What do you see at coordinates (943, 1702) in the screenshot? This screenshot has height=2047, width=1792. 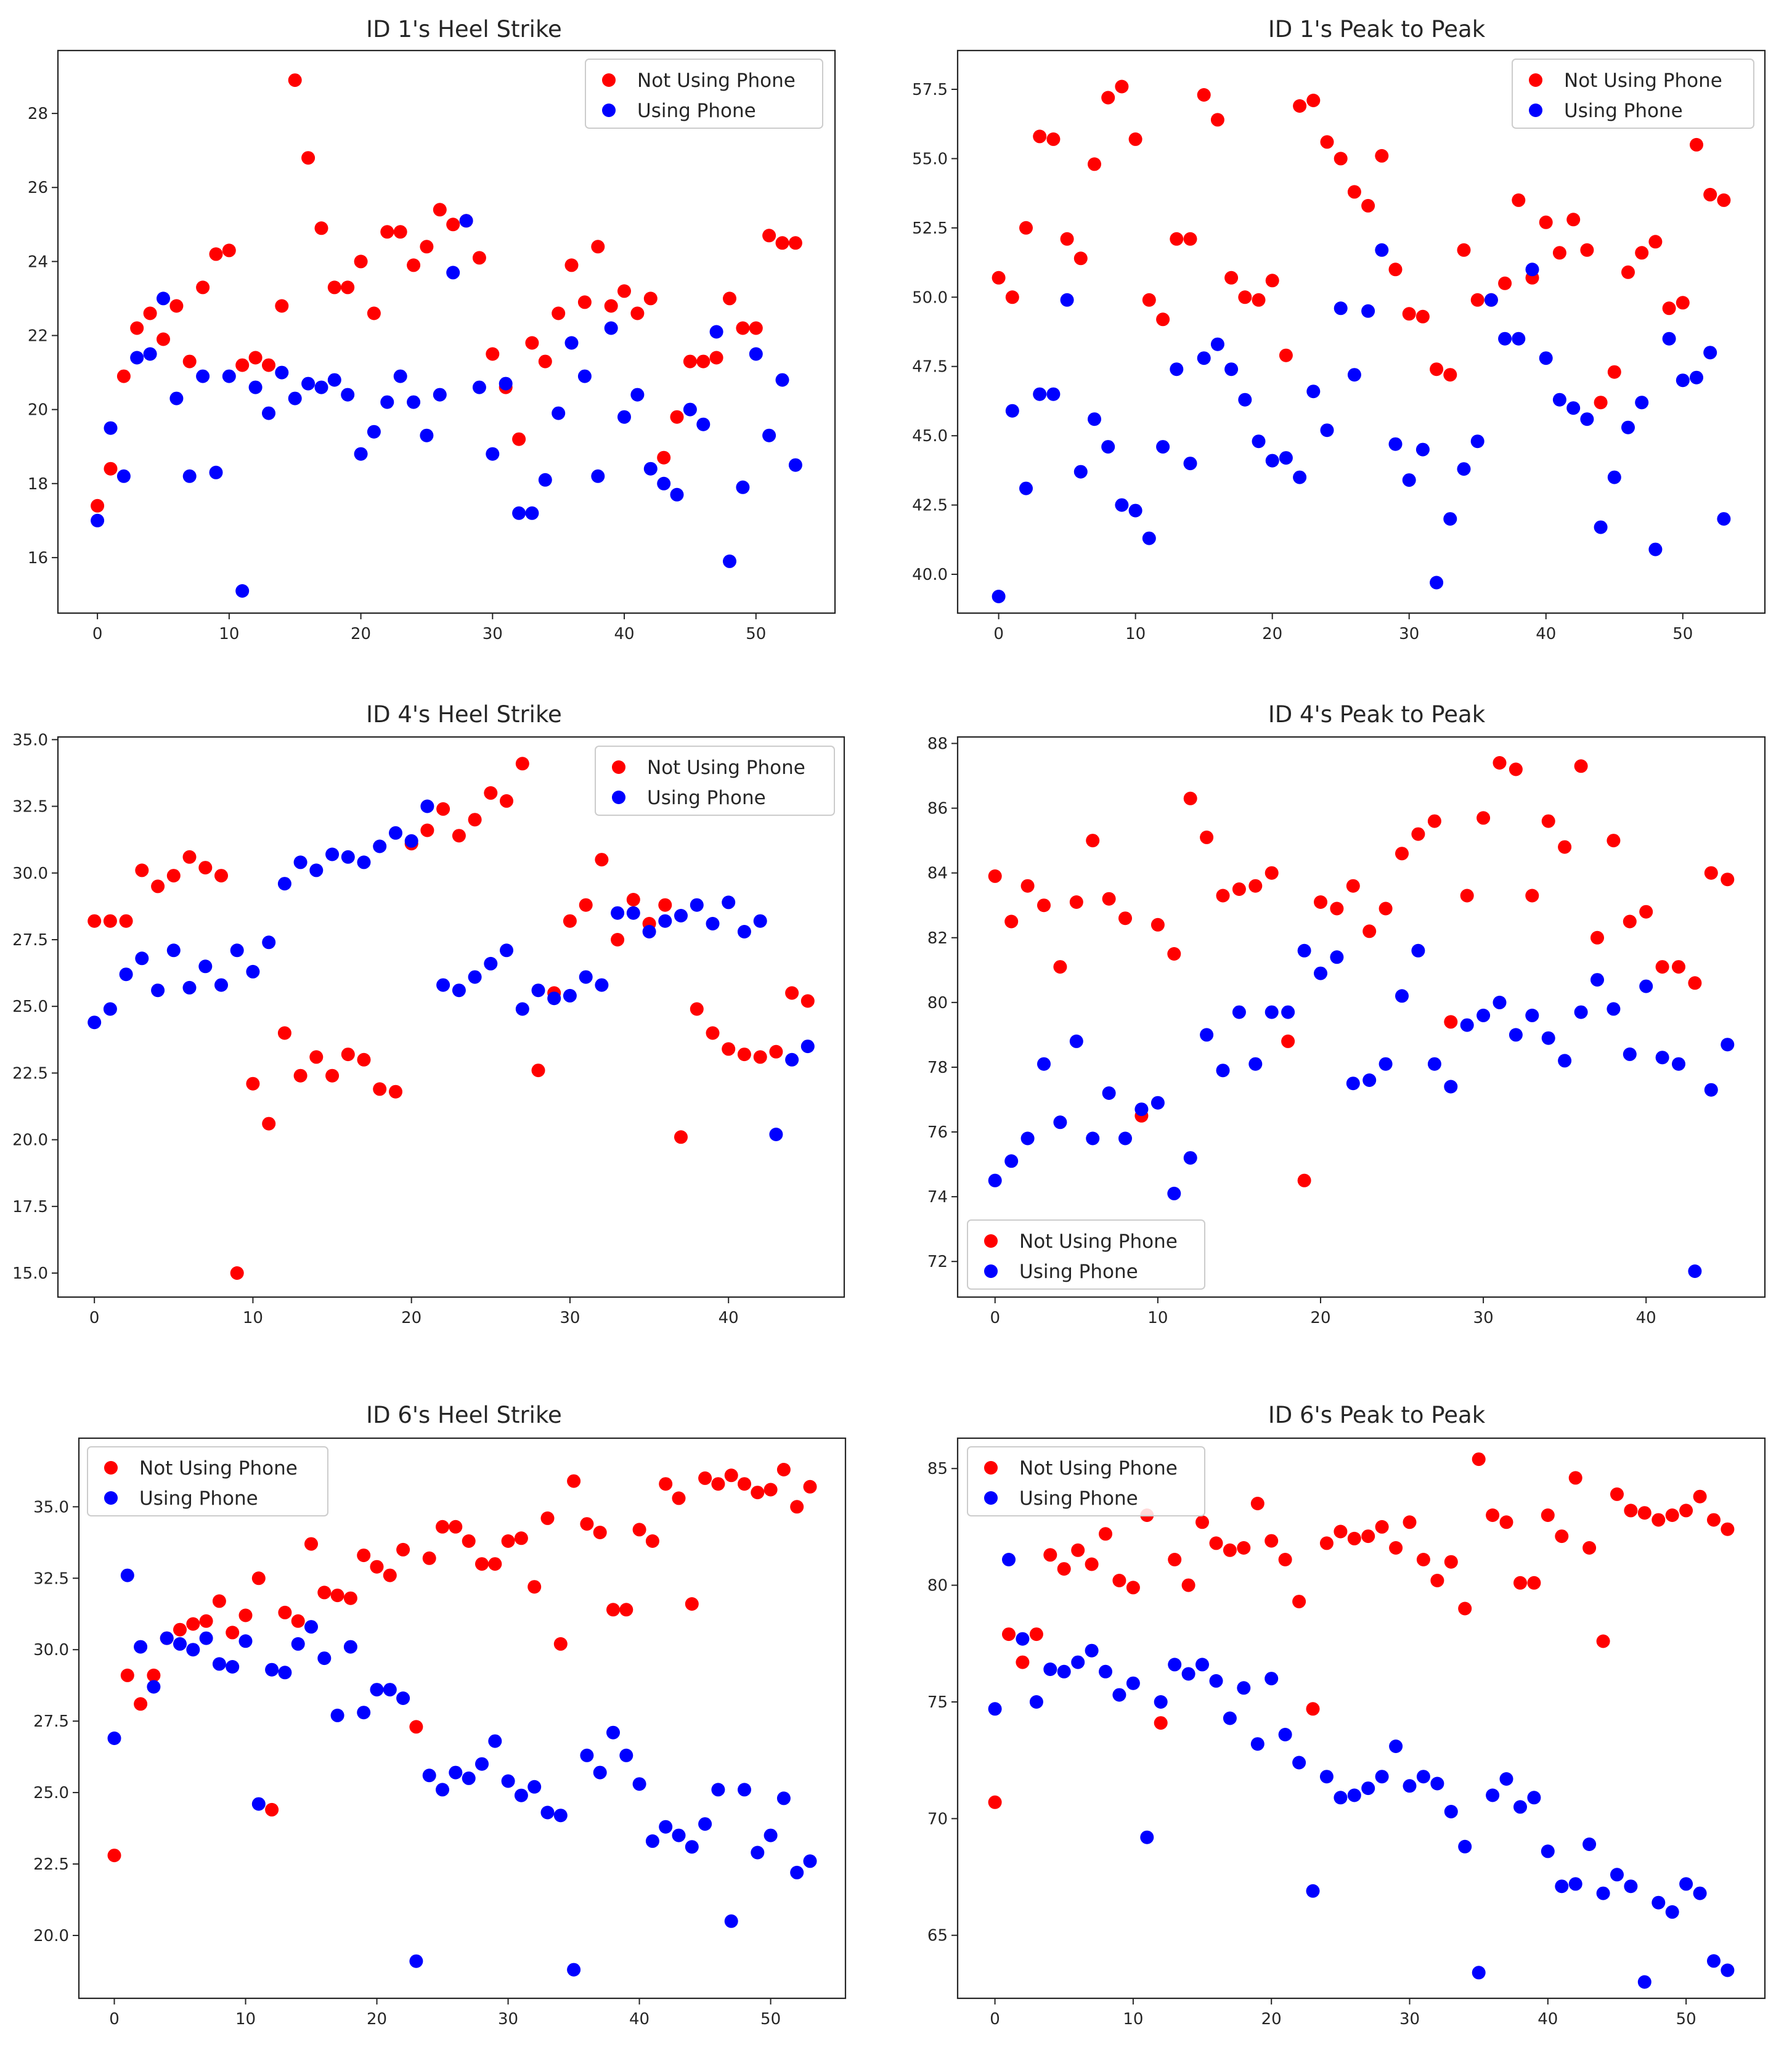 I see `y-axis: 65 70 75 80 85` at bounding box center [943, 1702].